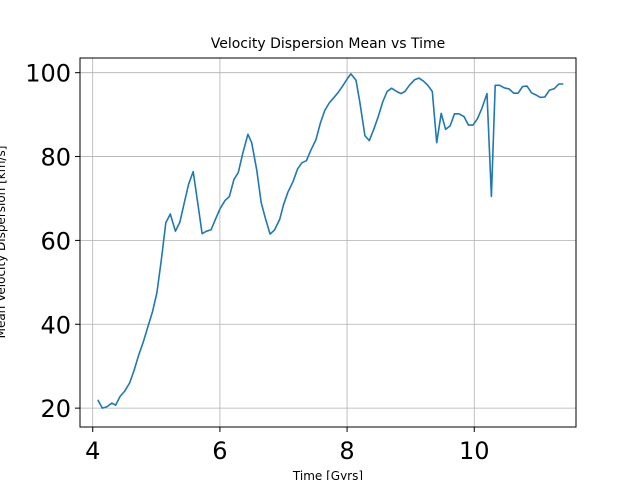 This screenshot has height=480, width=640. Describe the element at coordinates (48, 74) in the screenshot. I see `y-tick-label: 100` at that location.